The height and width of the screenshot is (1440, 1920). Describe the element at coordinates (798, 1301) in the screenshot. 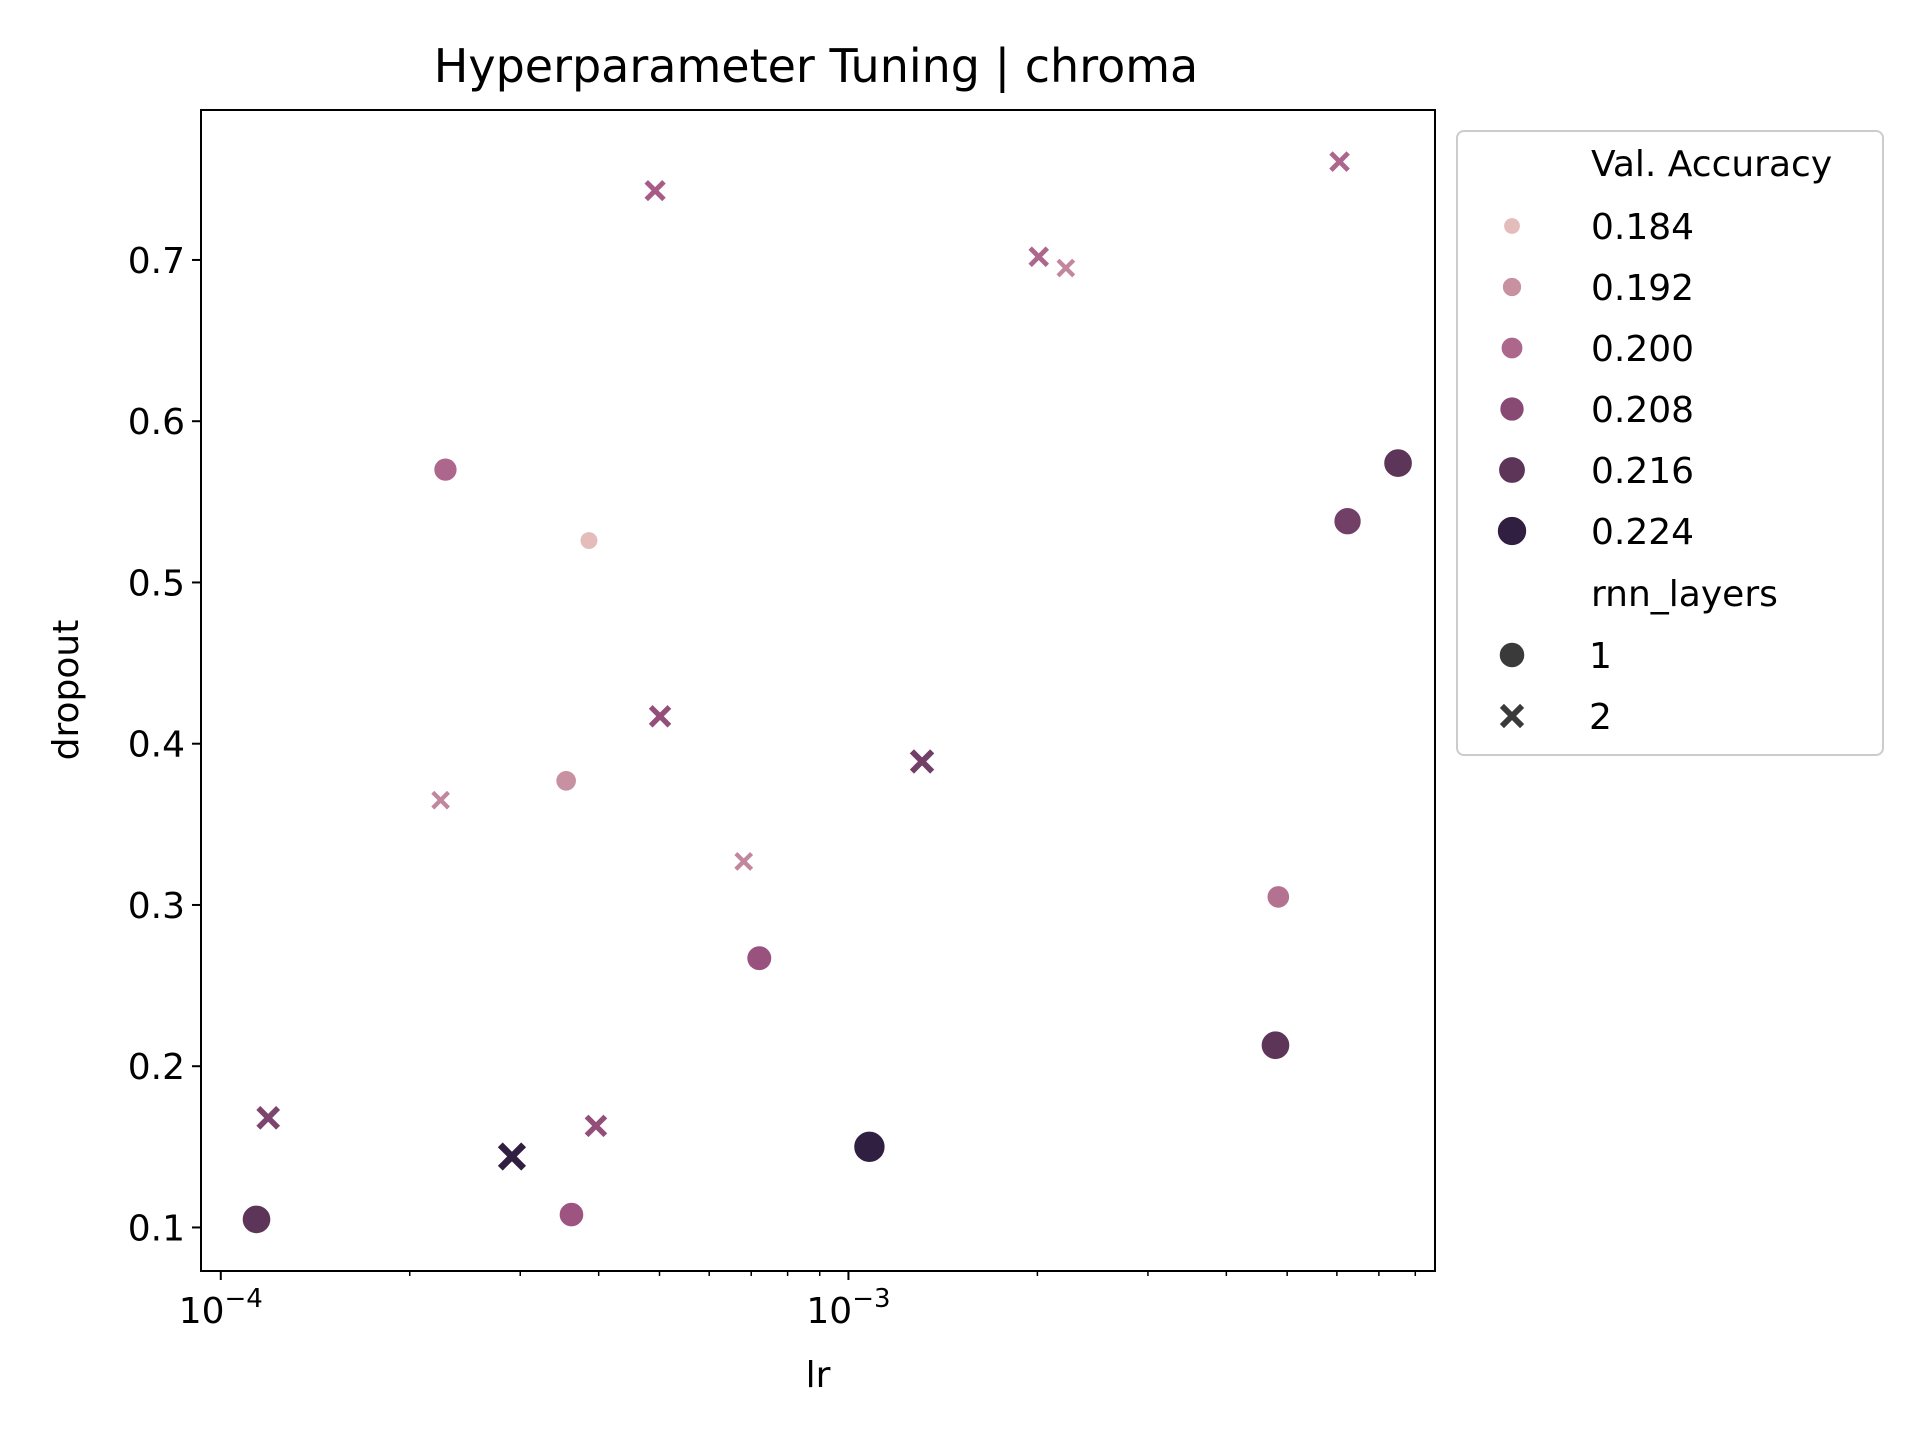

I see `x-axis-ticks: 10⁻⁴ 10⁻³` at that location.